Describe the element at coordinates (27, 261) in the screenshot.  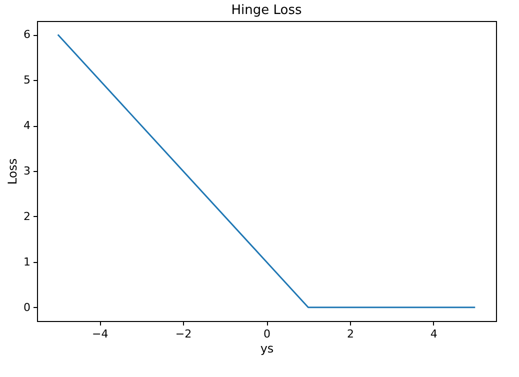
I see `y-tick-label: 1` at that location.